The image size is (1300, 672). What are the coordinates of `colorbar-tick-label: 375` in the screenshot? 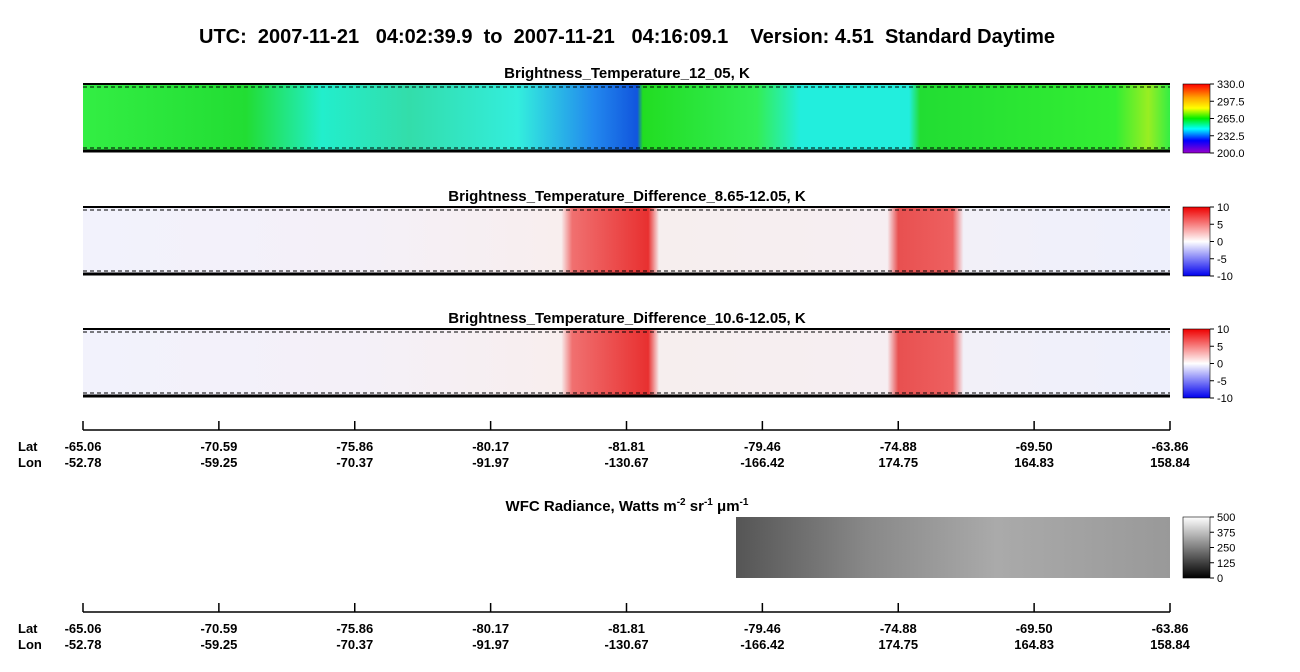 It's located at (1226, 533).